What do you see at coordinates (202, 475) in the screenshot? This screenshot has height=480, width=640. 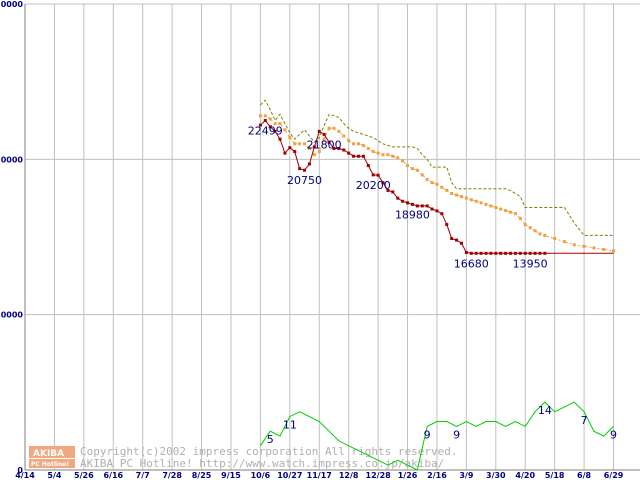 I see `x-tick-label: 8/25` at bounding box center [202, 475].